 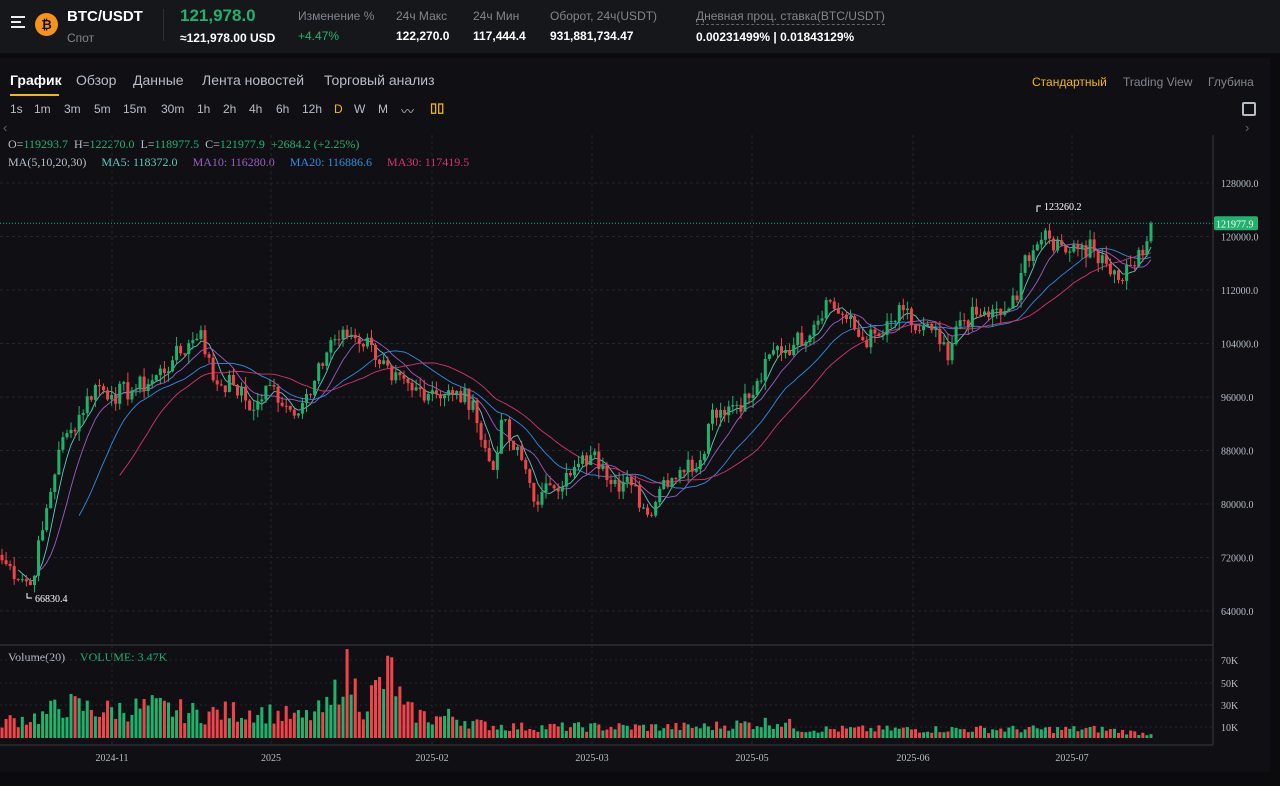 What do you see at coordinates (46, 24) in the screenshot?
I see `bitcoin-icon: ₿` at bounding box center [46, 24].